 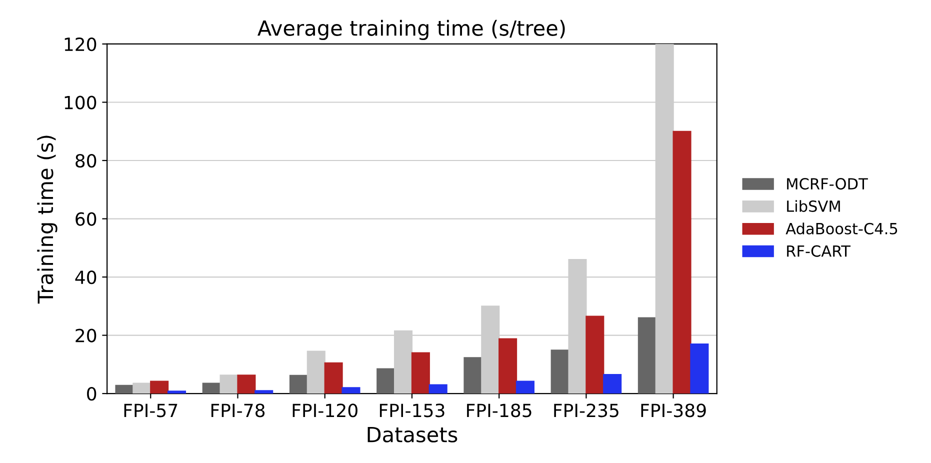 I want to click on x-tick-label: FPI-389, so click(x=673, y=411).